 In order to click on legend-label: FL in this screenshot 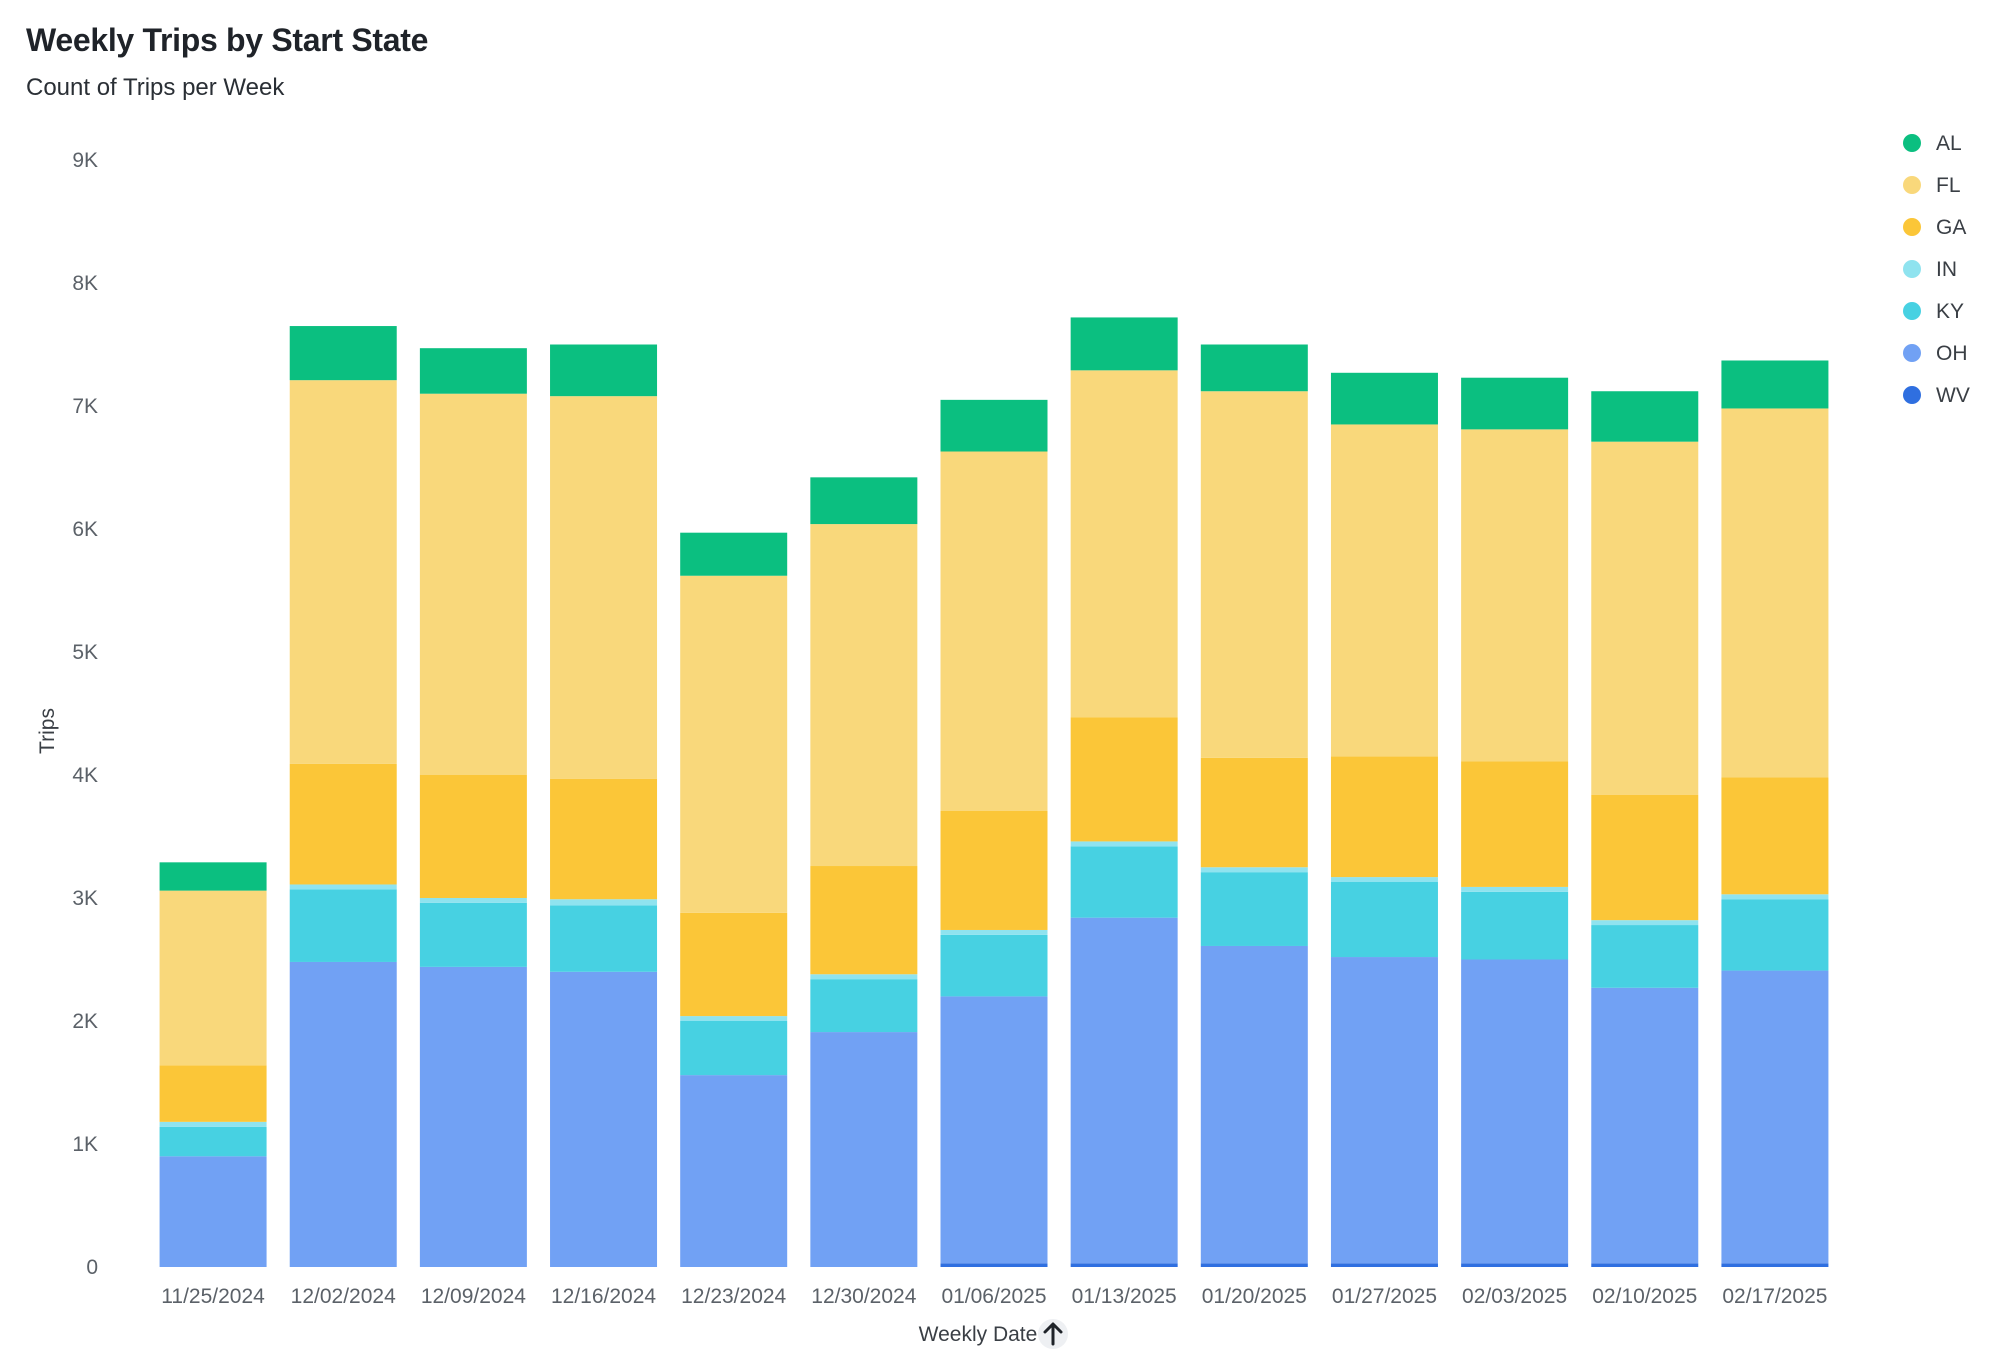, I will do `click(1948, 185)`.